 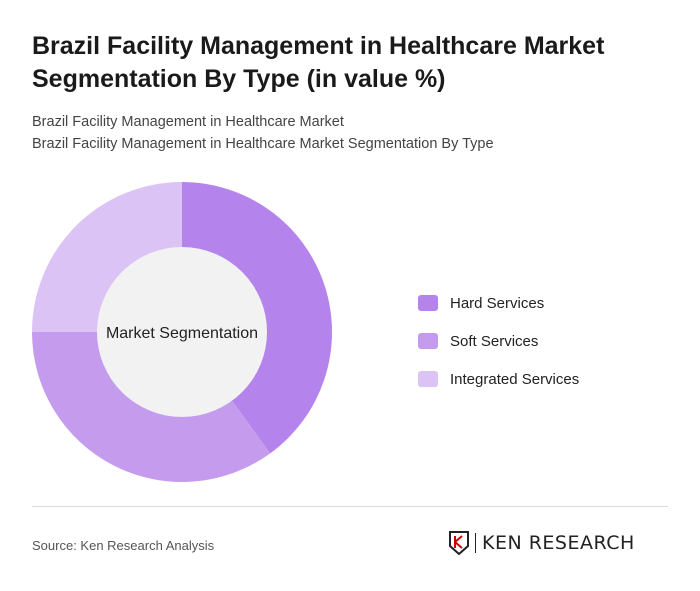 What do you see at coordinates (123, 545) in the screenshot?
I see `source-note: Source: Ken Research Analysis` at bounding box center [123, 545].